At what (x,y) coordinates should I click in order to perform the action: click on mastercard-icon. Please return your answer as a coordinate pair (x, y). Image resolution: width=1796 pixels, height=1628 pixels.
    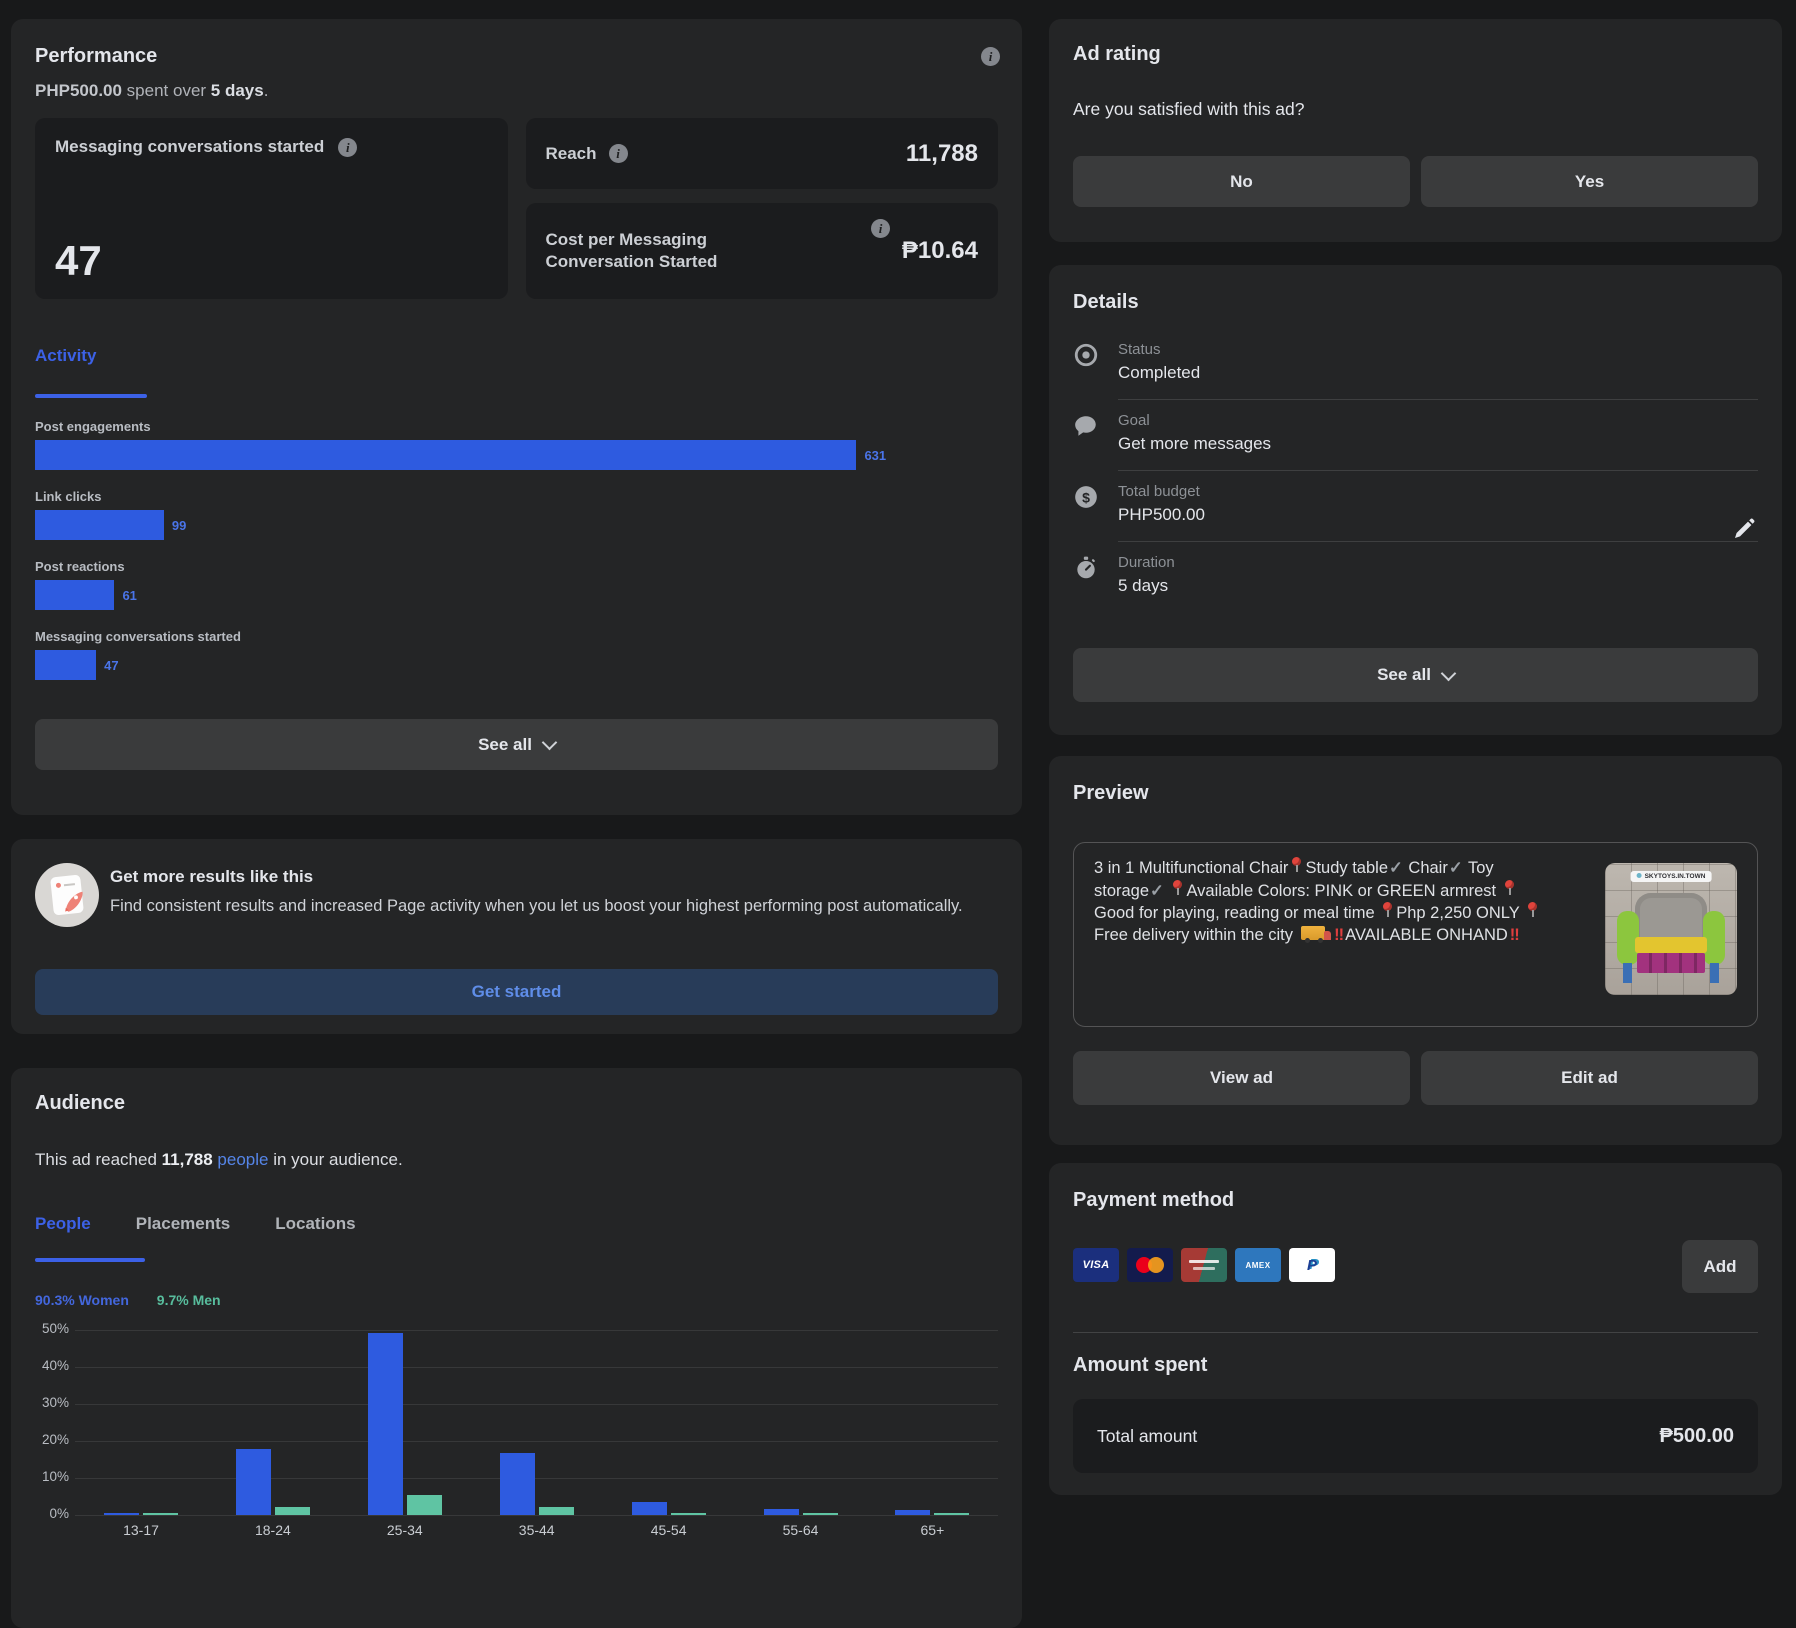
    Looking at the image, I should click on (1150, 1265).